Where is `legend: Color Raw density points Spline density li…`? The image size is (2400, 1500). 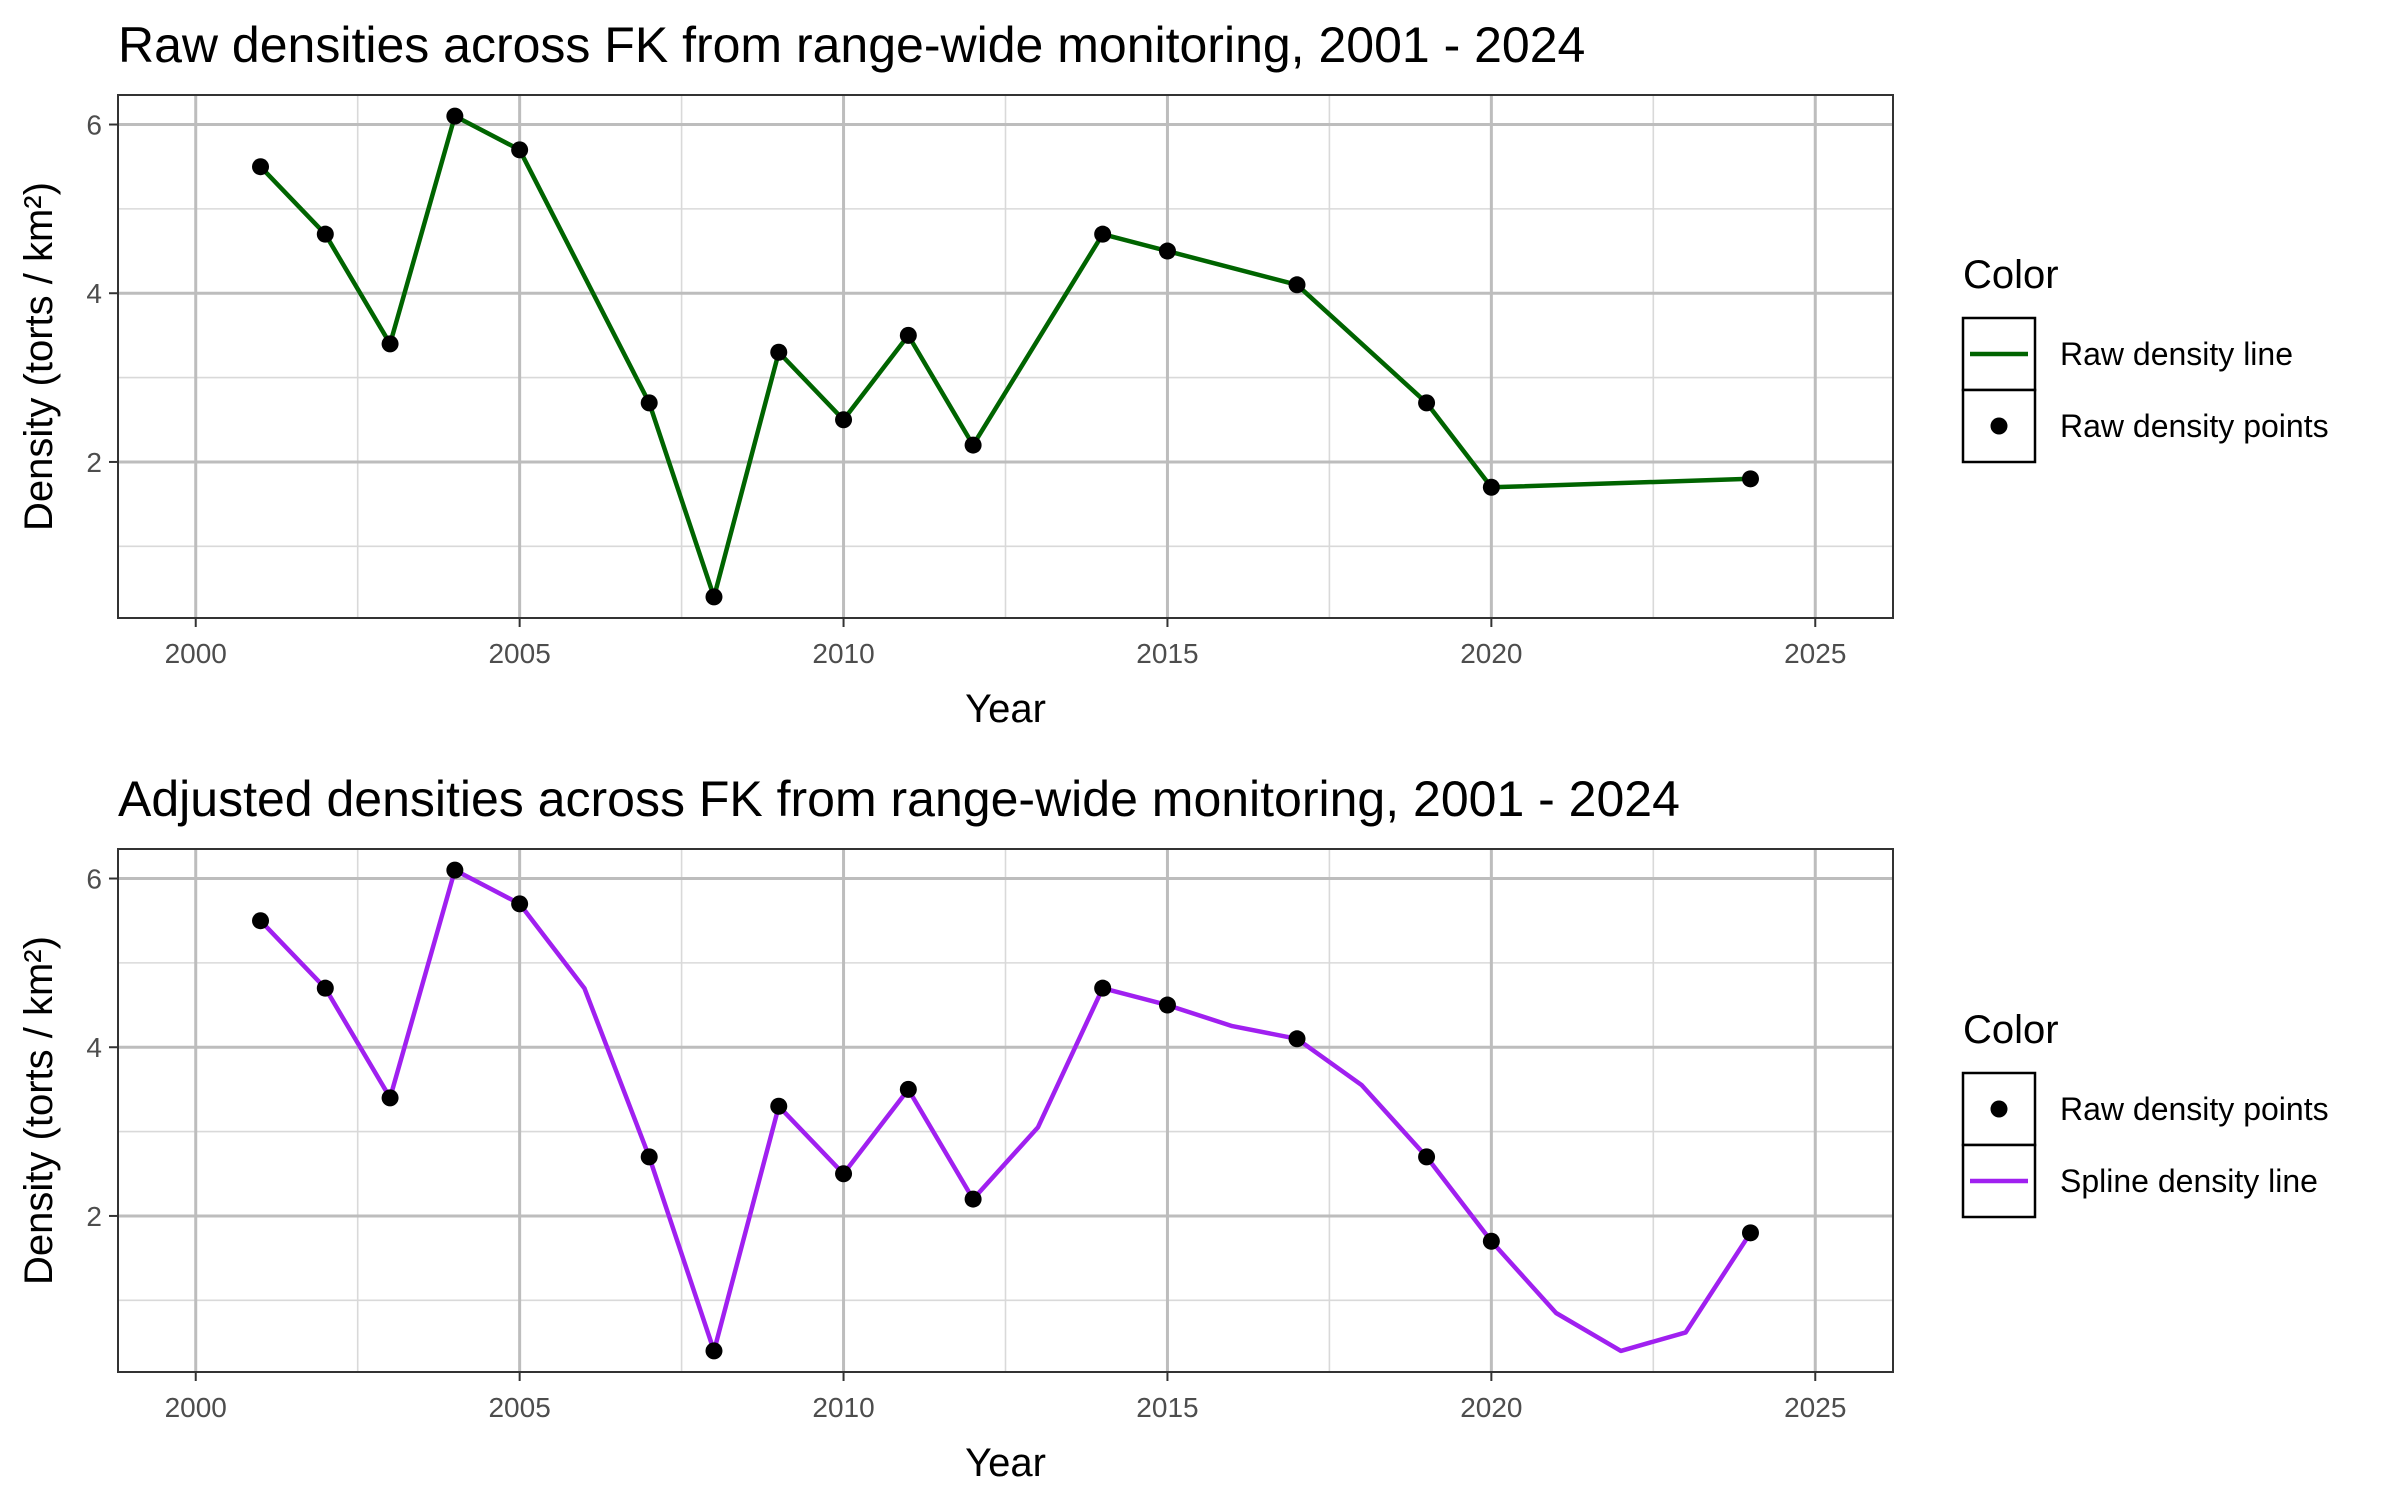
legend: Color Raw density points Spline density li… is located at coordinates (2145, 1113).